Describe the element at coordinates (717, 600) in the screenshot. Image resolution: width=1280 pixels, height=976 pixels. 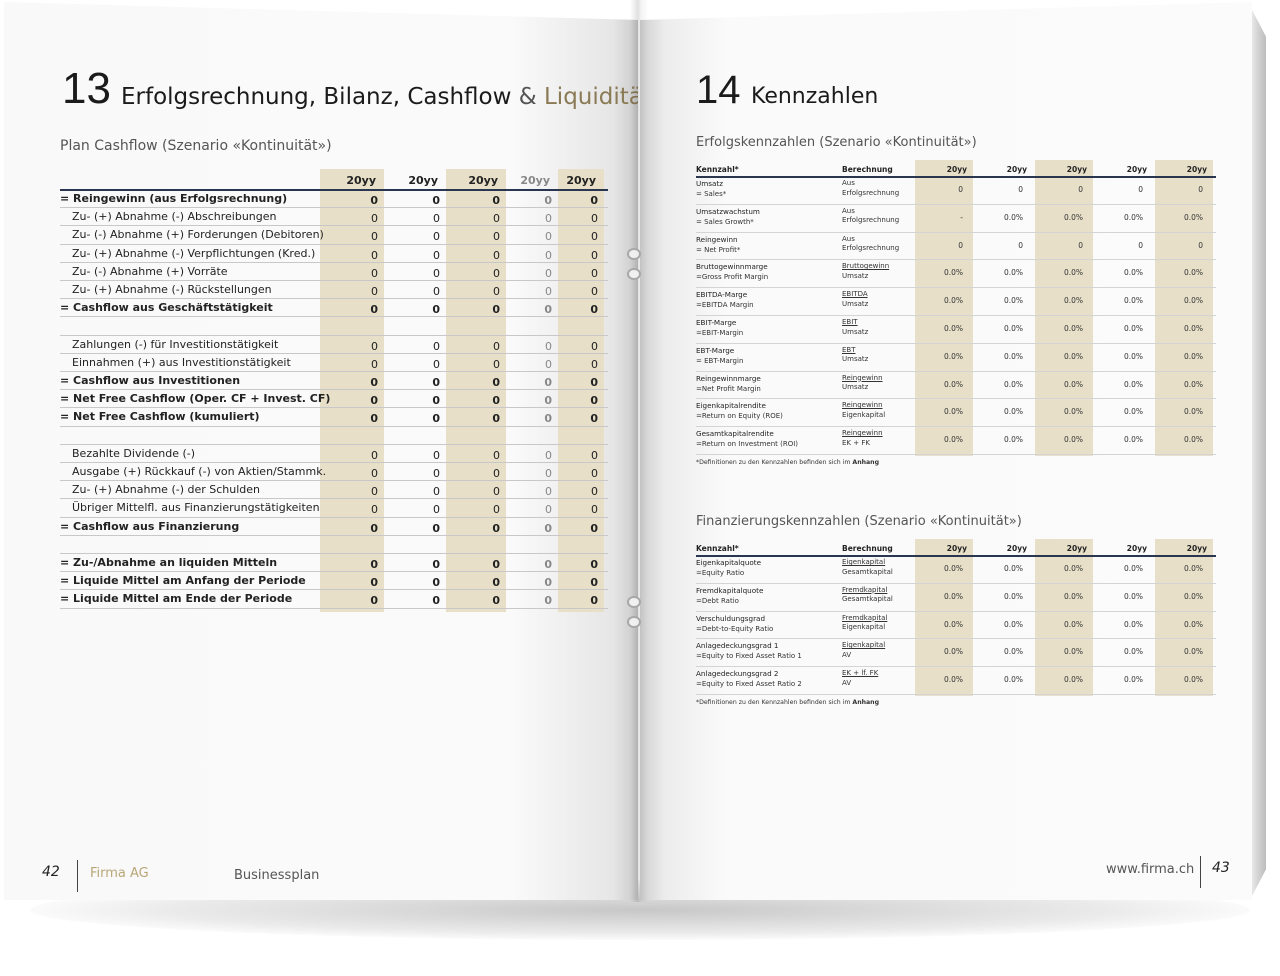
I see `kennzahl-sub: =Debt Ratio` at that location.